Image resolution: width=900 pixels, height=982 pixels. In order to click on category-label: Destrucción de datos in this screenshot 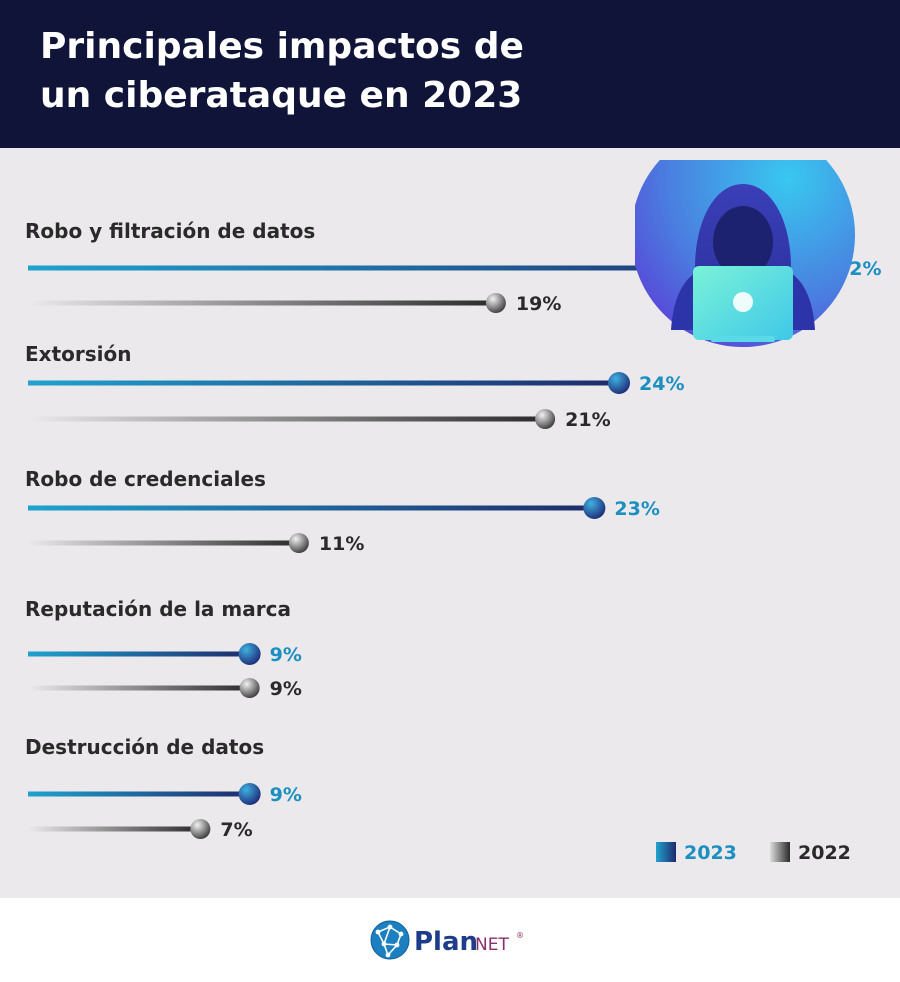, I will do `click(144, 747)`.